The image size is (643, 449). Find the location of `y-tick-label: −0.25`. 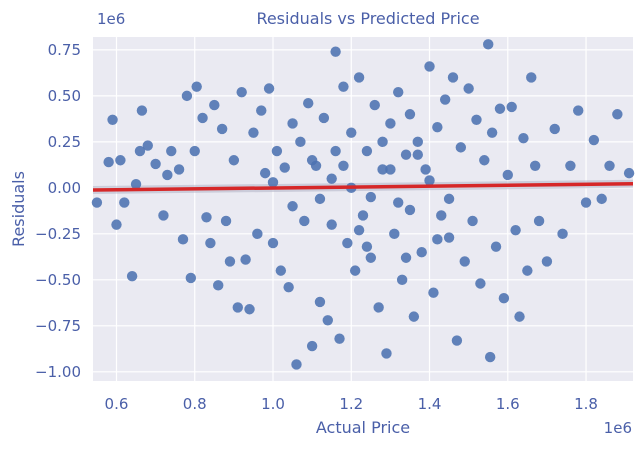

y-tick-label: −0.25 is located at coordinates (58, 234).